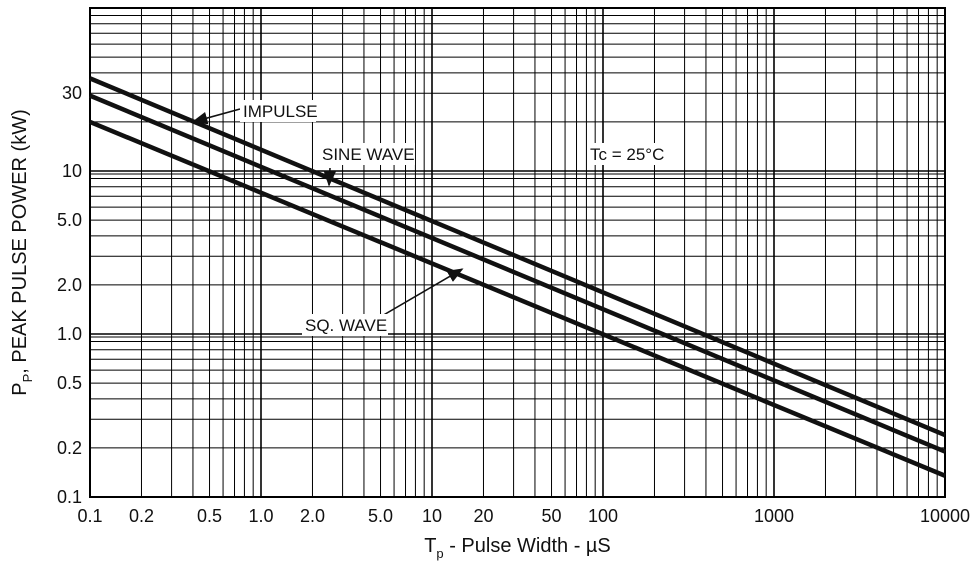  What do you see at coordinates (89, 516) in the screenshot?
I see `x-tick-label: 0.1` at bounding box center [89, 516].